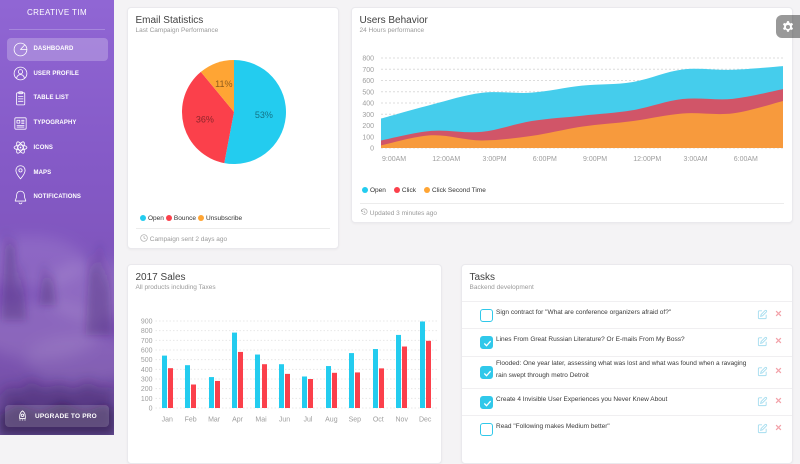 The width and height of the screenshot is (800, 464). What do you see at coordinates (284, 420) in the screenshot?
I see `svg-text: Jun` at bounding box center [284, 420].